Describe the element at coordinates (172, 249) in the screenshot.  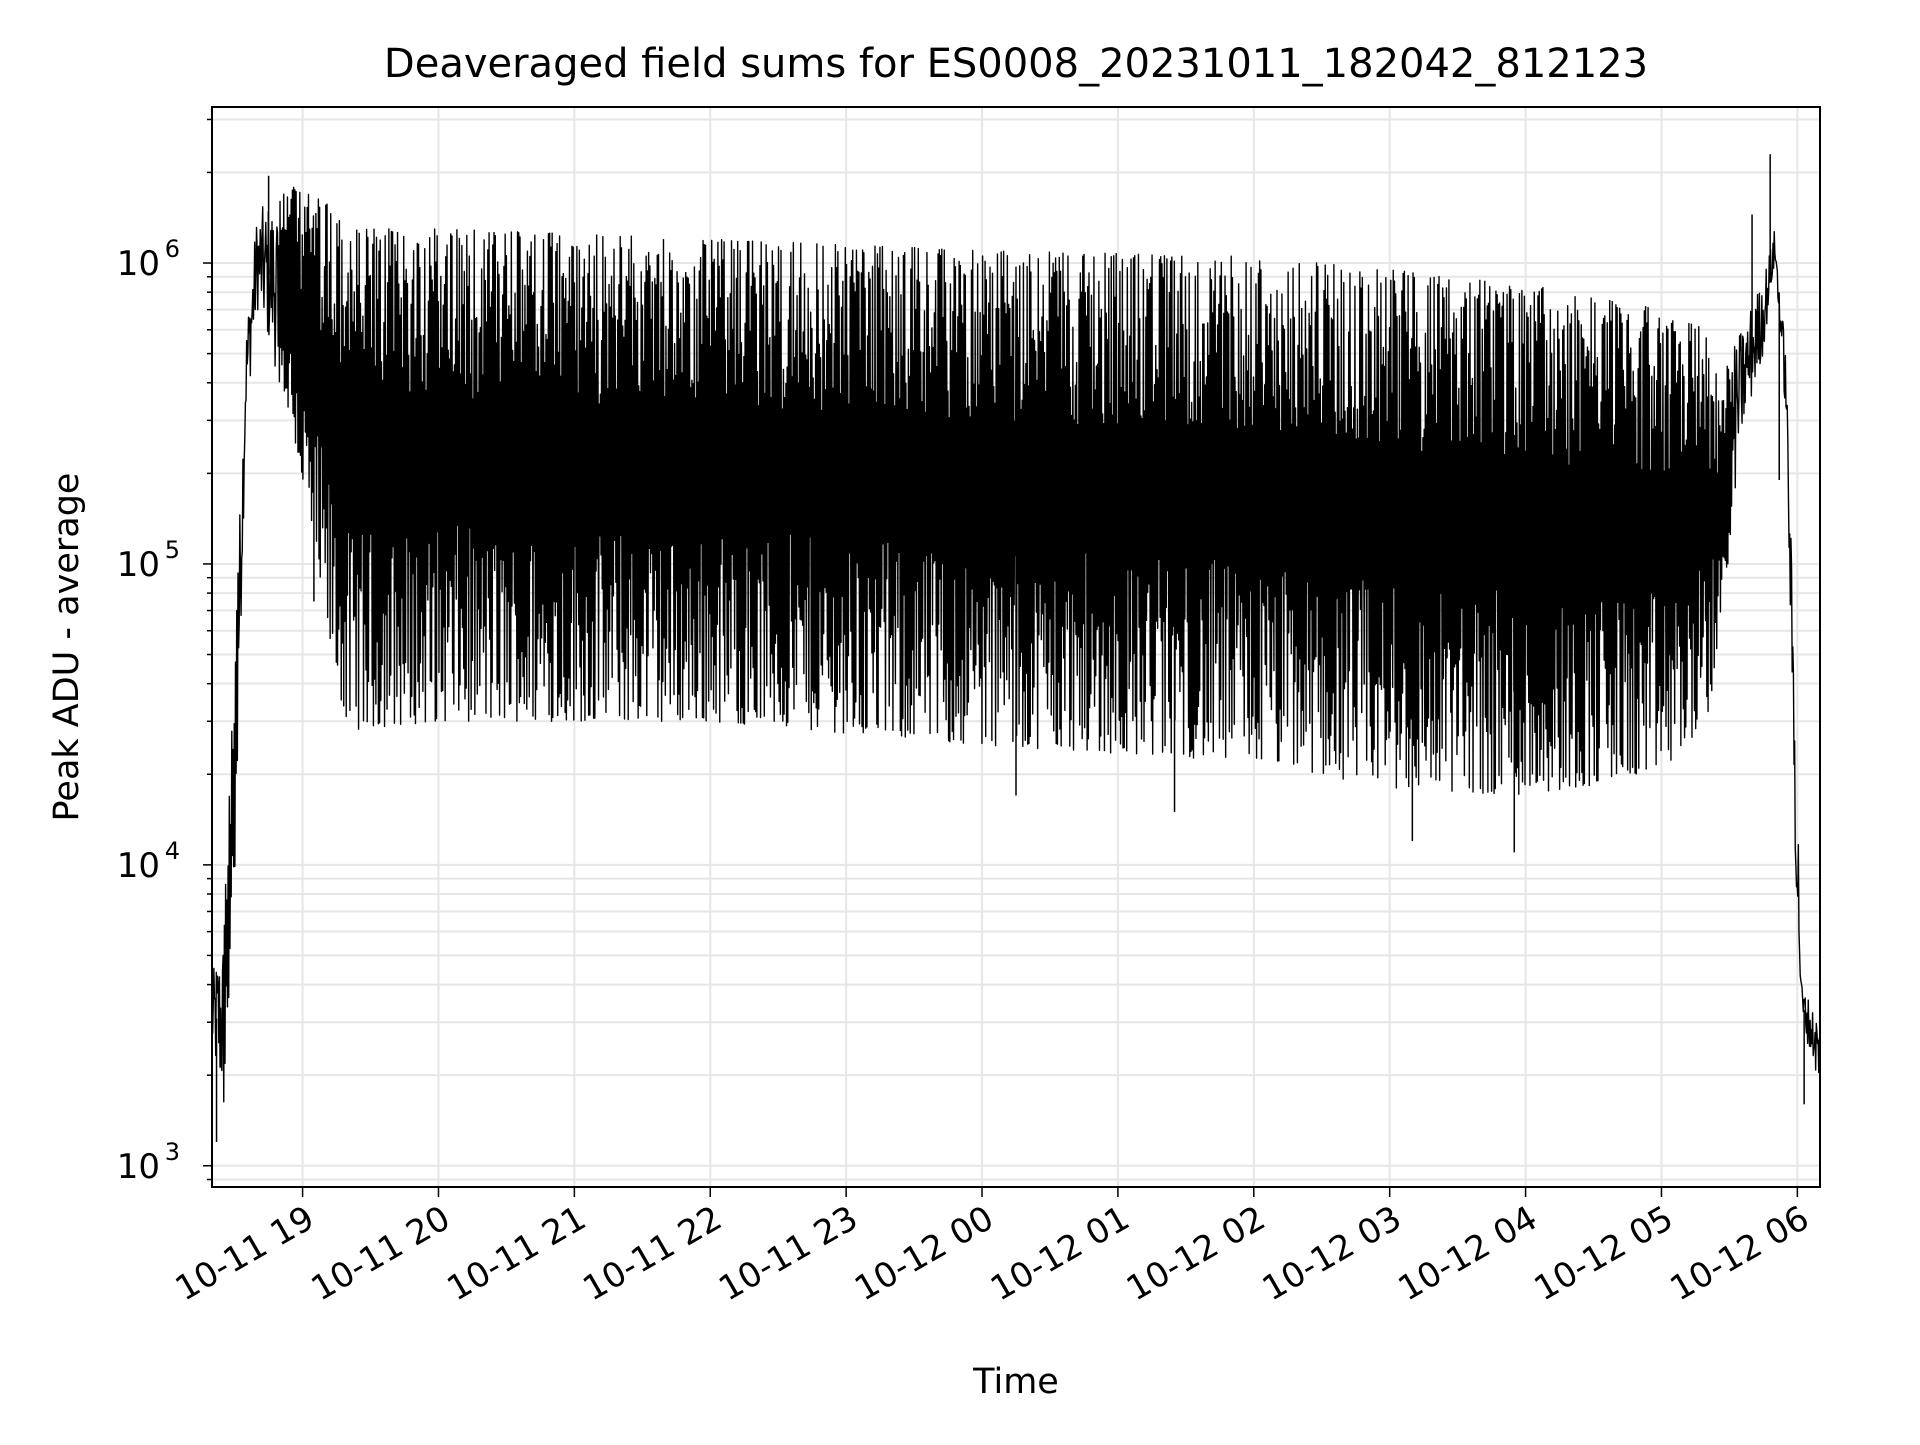
I see `y-tick-exponent: 6` at that location.